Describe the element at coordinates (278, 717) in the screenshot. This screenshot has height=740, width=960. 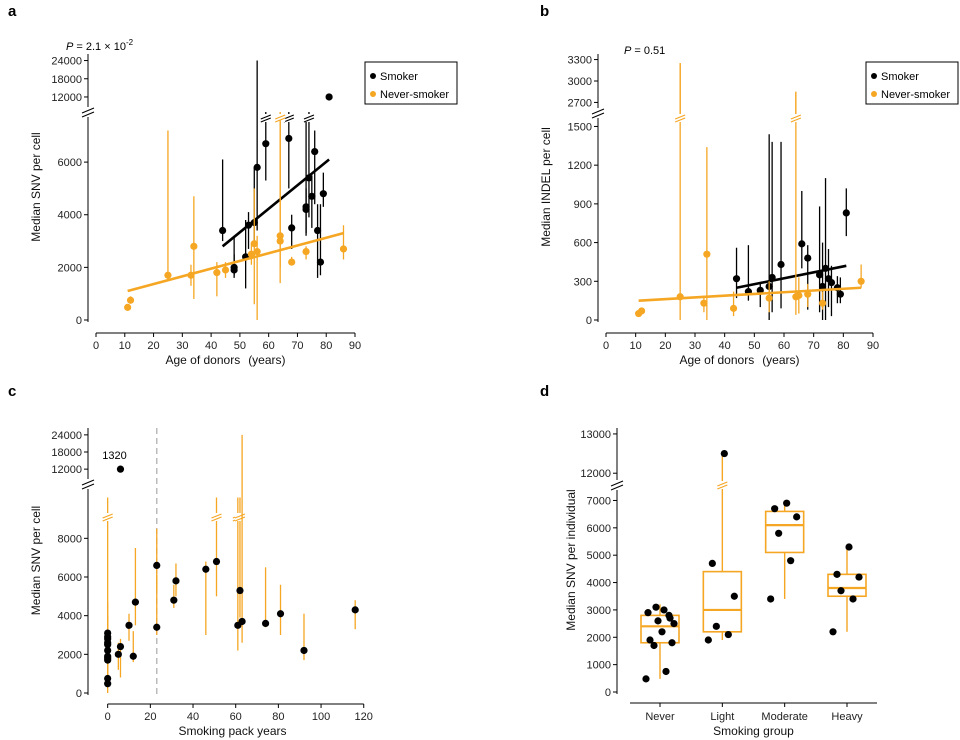
I see `x-tick-label: 80` at that location.